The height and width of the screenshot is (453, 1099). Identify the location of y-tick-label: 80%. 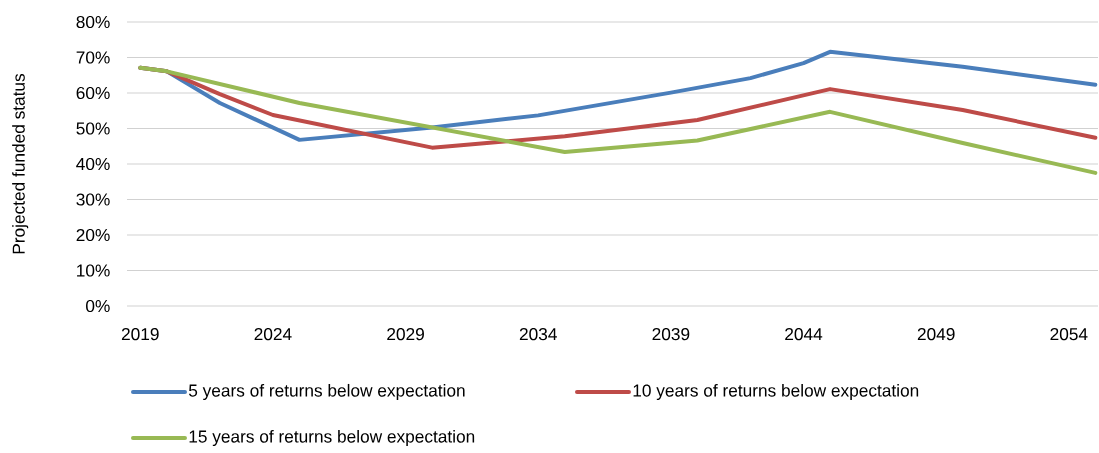
(93, 22).